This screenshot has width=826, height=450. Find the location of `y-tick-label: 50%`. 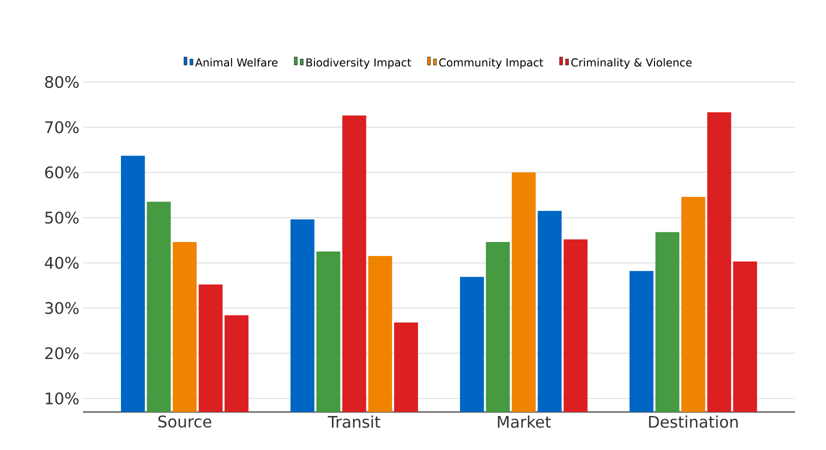

y-tick-label: 50% is located at coordinates (62, 218).